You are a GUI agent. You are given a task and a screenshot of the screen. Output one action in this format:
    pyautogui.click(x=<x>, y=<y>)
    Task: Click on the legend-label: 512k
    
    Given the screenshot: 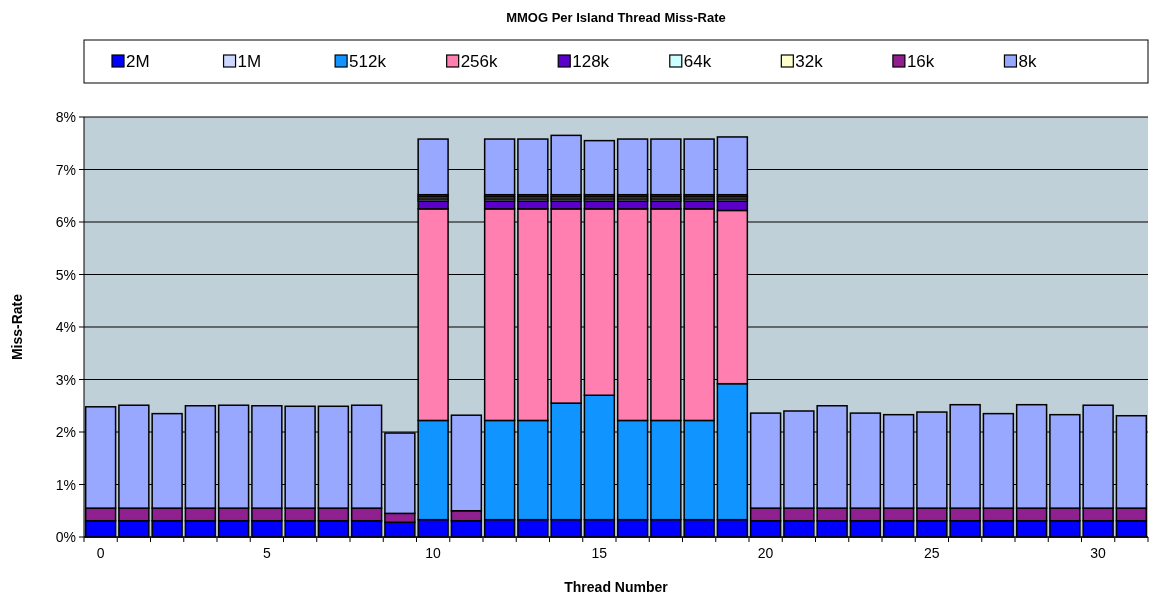 What is the action you would take?
    pyautogui.click(x=368, y=61)
    